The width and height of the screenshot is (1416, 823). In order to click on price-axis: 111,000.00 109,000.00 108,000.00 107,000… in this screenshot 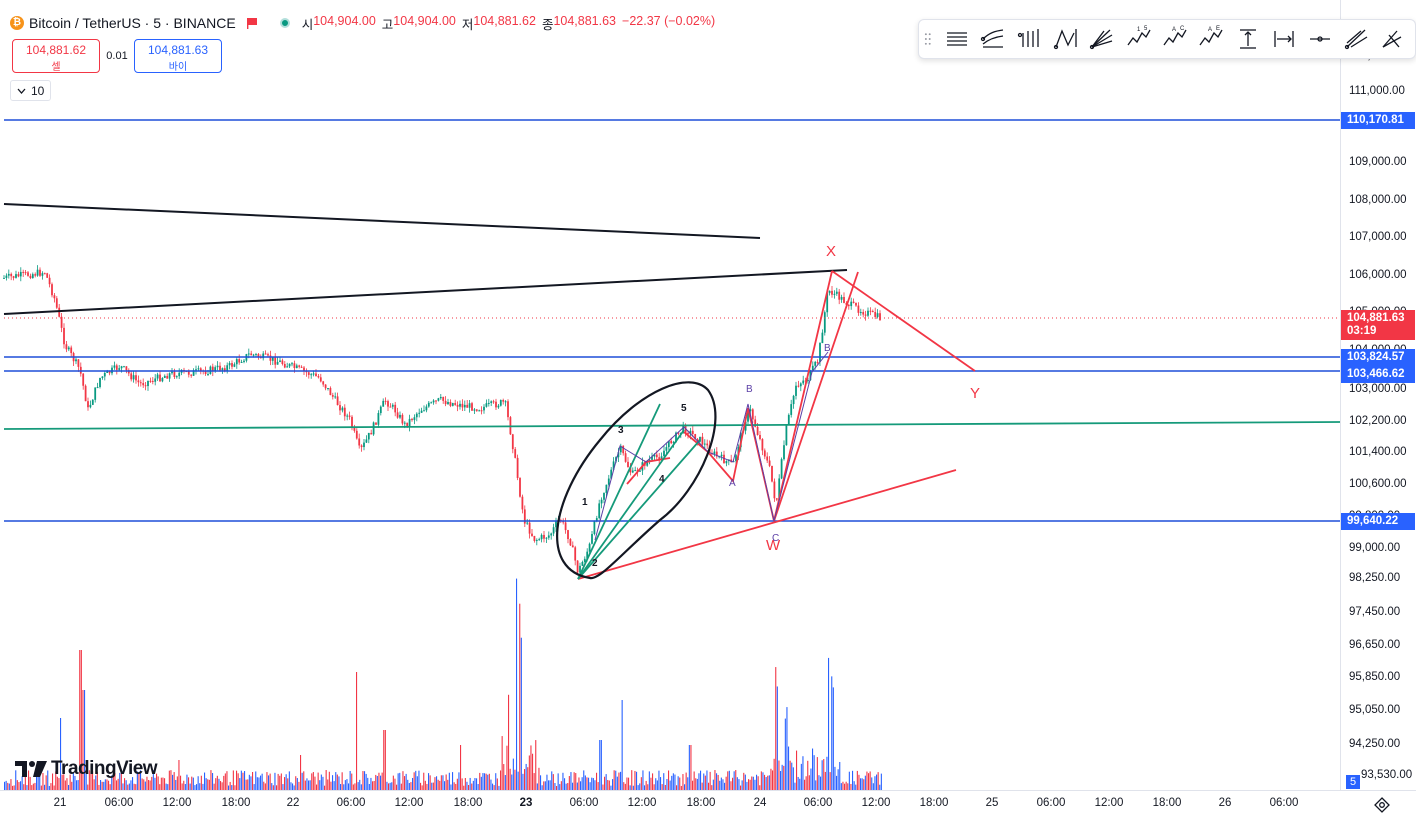, I will do `click(1378, 395)`.